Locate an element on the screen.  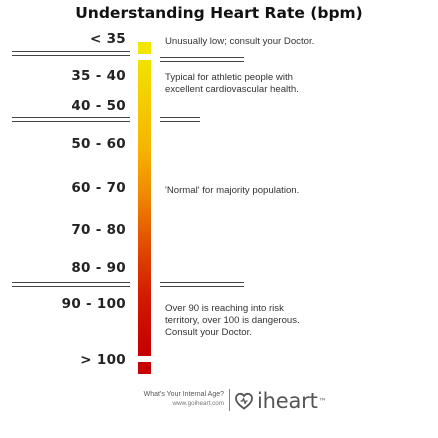
range-label-50-60: 50 - 60 is located at coordinates (98, 144).